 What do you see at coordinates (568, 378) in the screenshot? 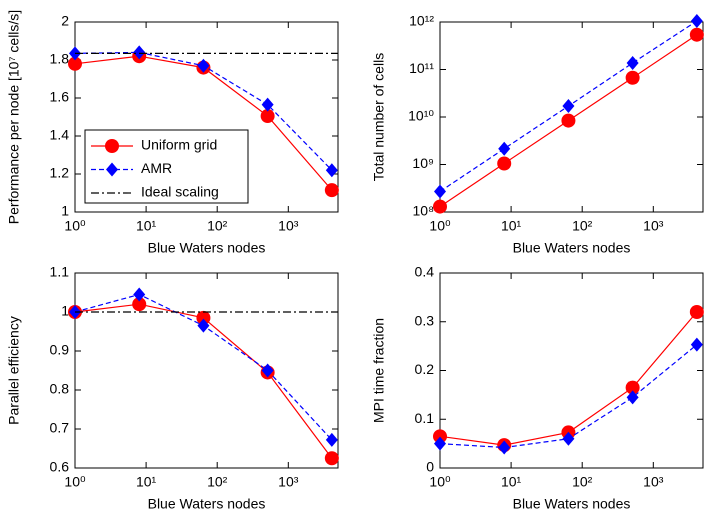
I see `series-line` at bounding box center [568, 378].